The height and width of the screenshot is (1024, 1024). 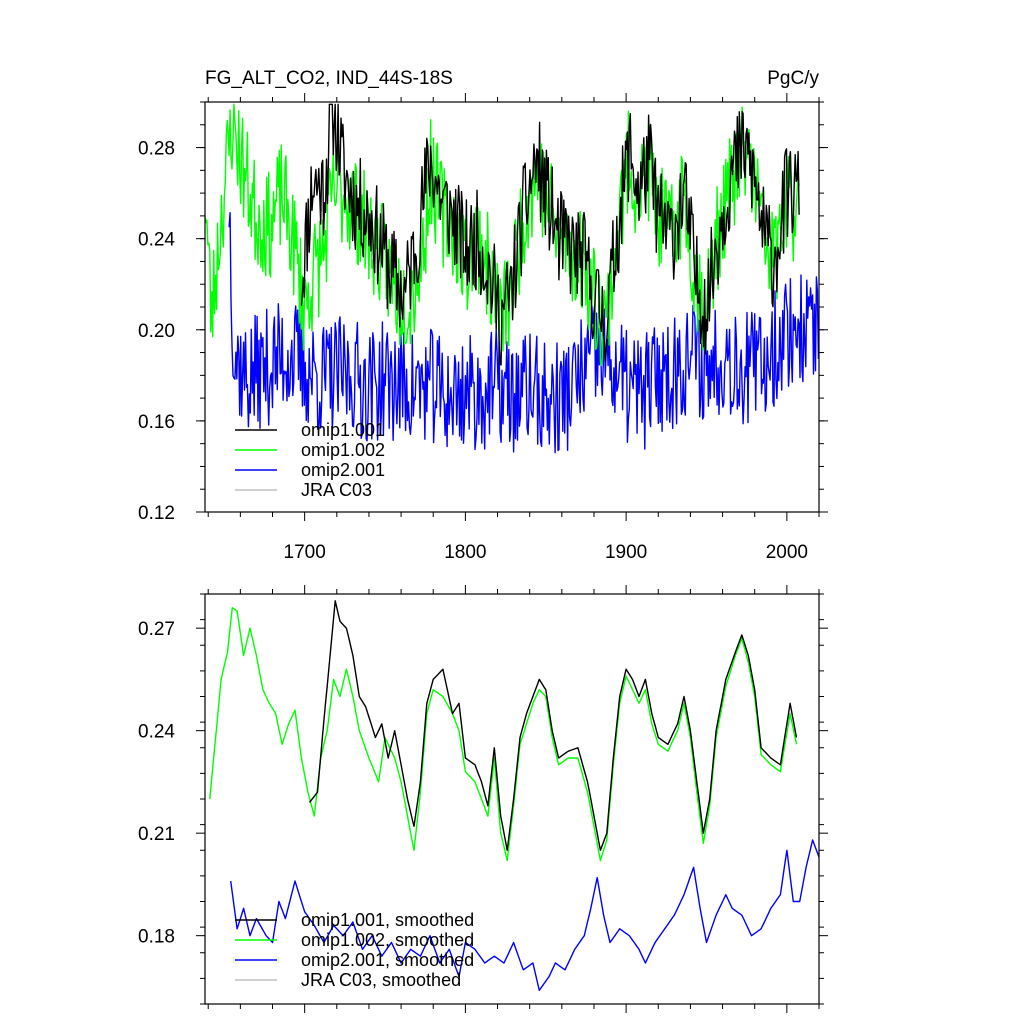 I want to click on legend-label: JRA C03, smoothed, so click(x=381, y=980).